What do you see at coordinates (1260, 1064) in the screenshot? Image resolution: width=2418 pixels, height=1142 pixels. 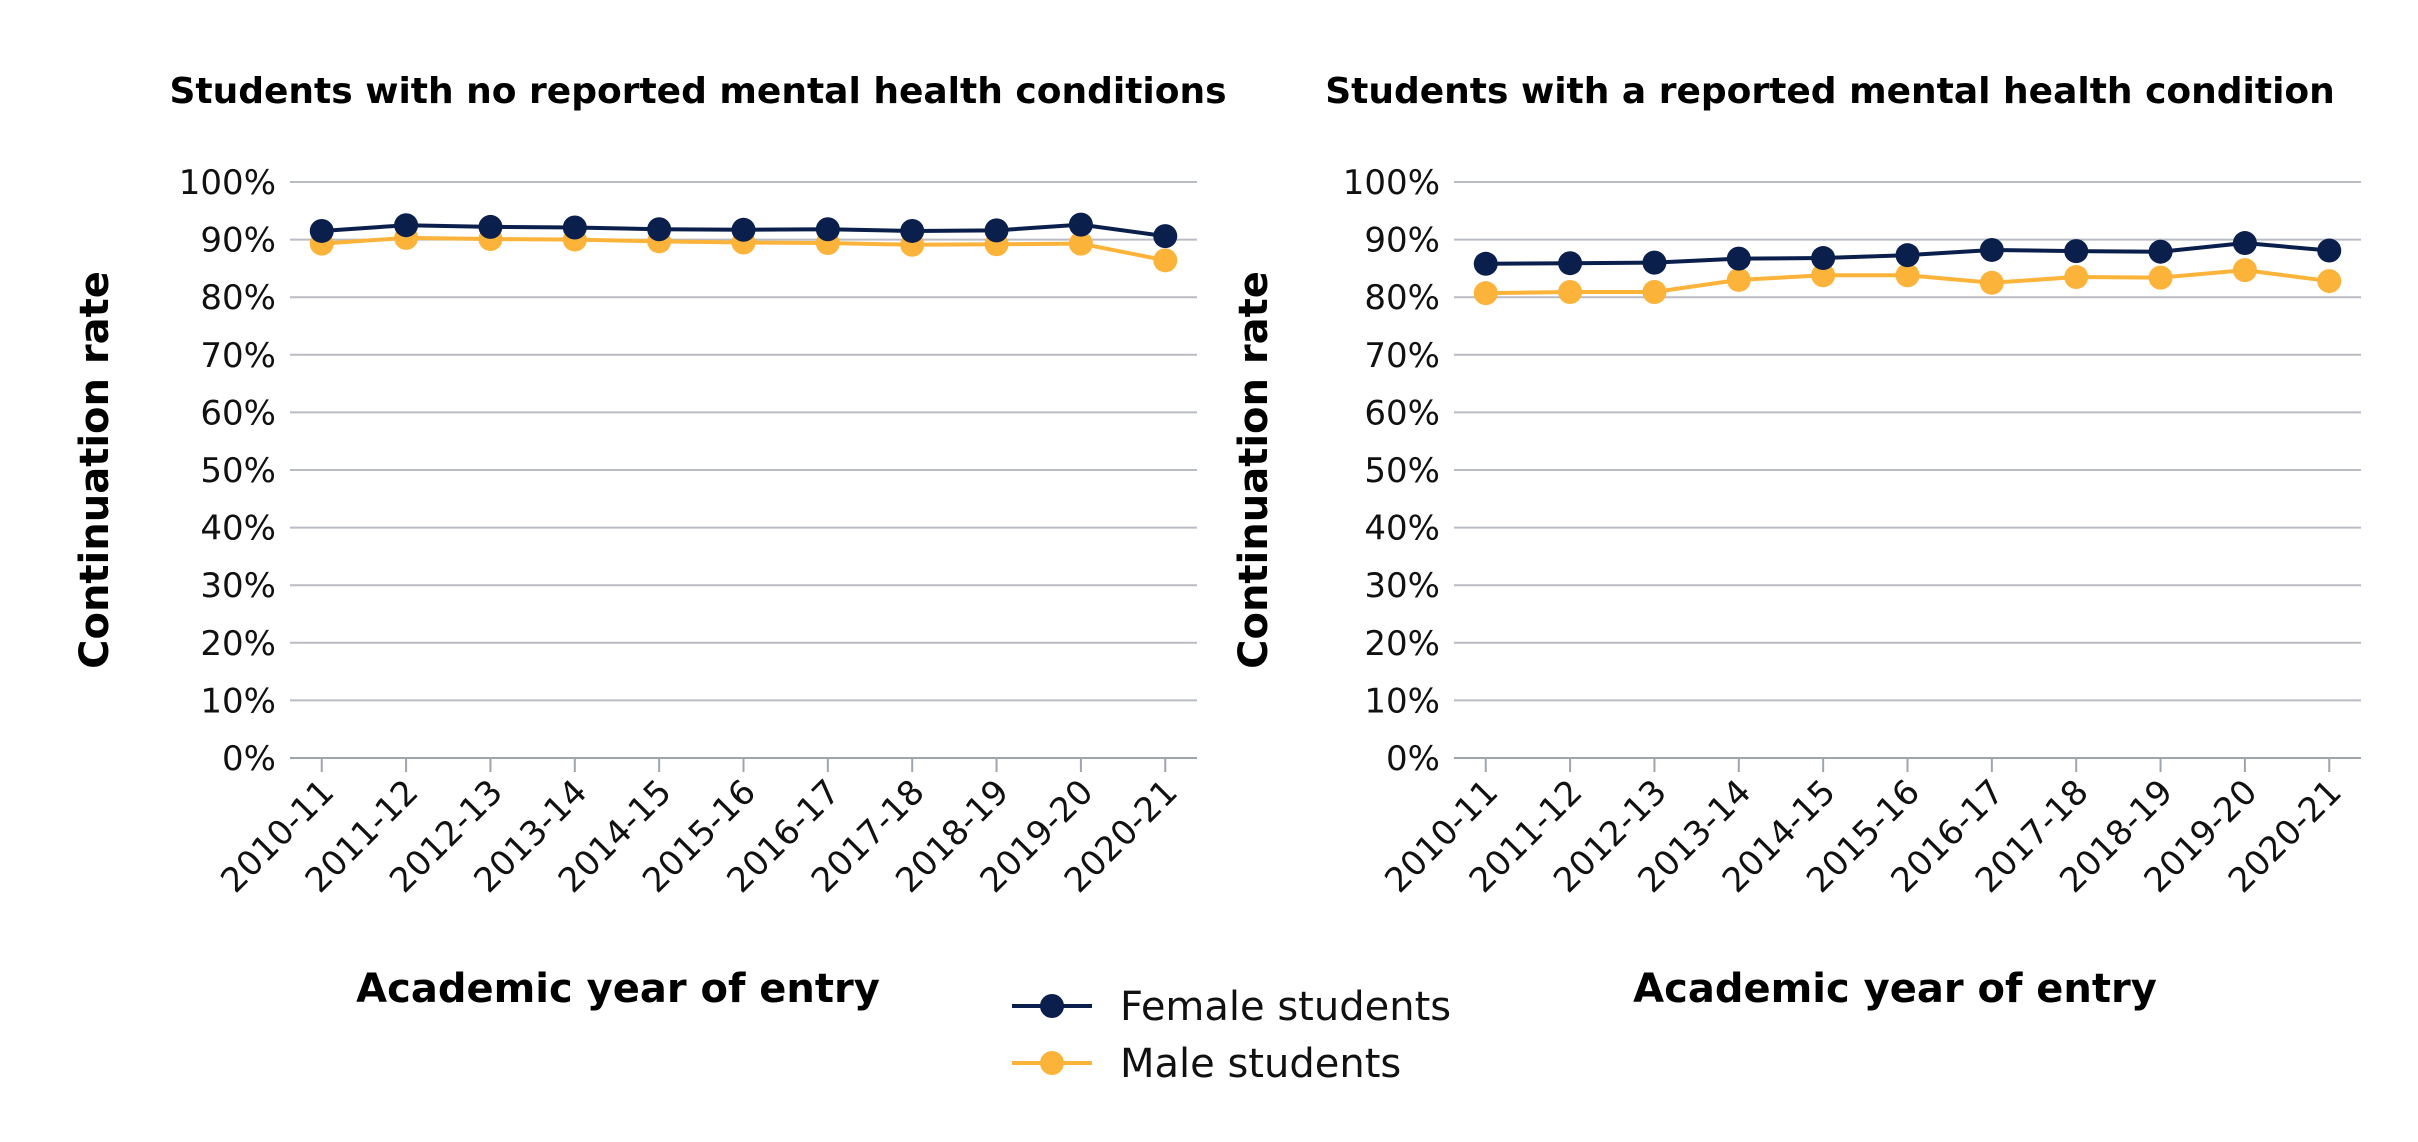 I see `legend-label-male: Male students` at bounding box center [1260, 1064].